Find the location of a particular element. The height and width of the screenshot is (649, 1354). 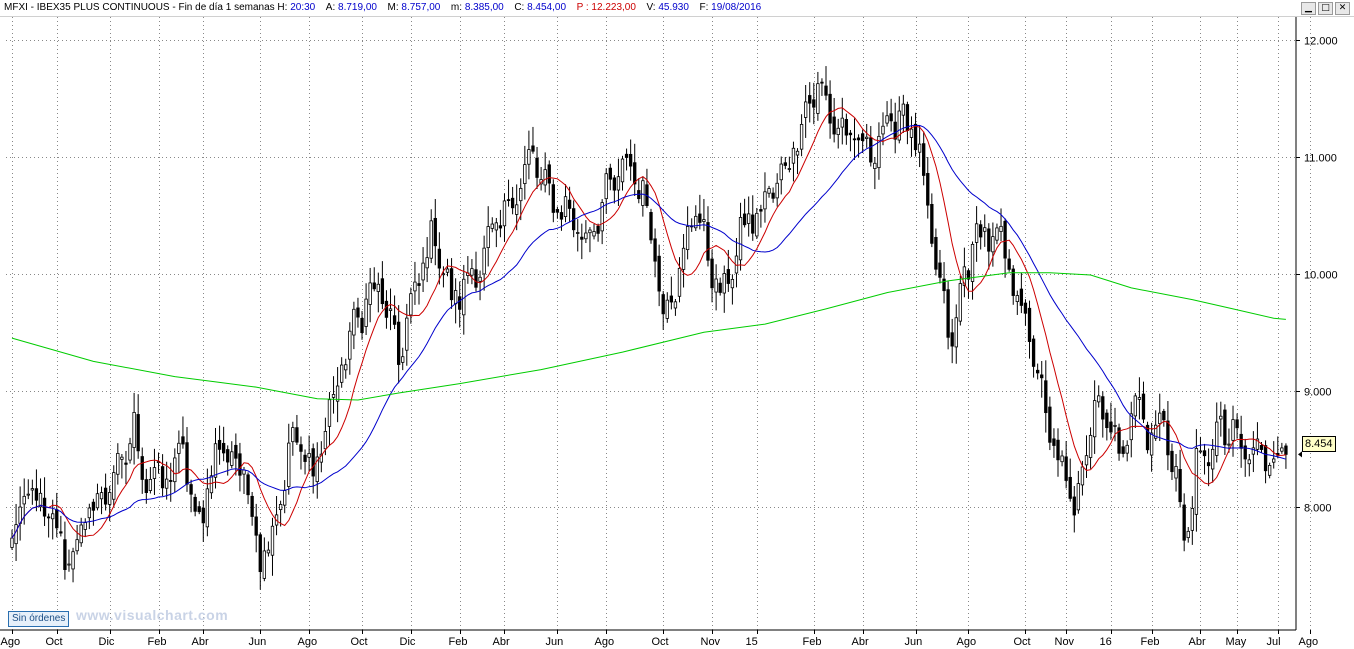

minimize-icon: ▁ is located at coordinates (1308, 8).